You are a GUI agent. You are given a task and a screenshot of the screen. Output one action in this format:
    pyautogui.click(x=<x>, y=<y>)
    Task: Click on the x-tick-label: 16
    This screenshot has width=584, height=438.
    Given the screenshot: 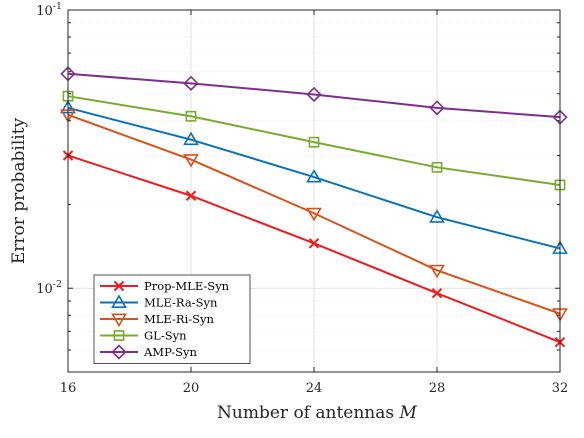 What is the action you would take?
    pyautogui.click(x=68, y=388)
    